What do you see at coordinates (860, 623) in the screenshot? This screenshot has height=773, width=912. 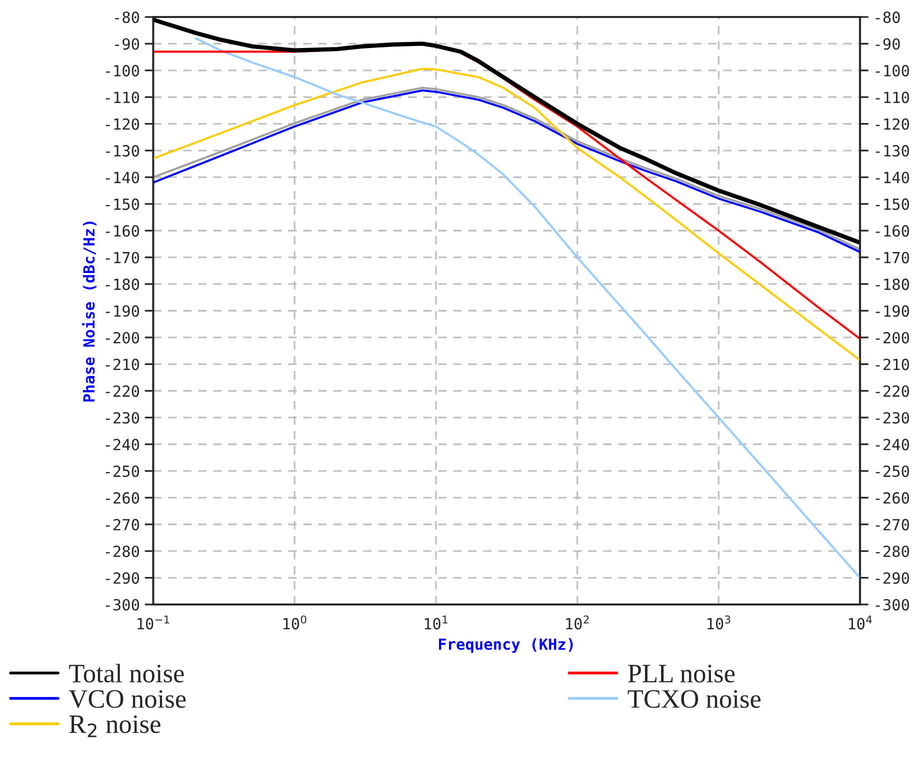 I see `x-tick-label: 10$^{4}$` at bounding box center [860, 623].